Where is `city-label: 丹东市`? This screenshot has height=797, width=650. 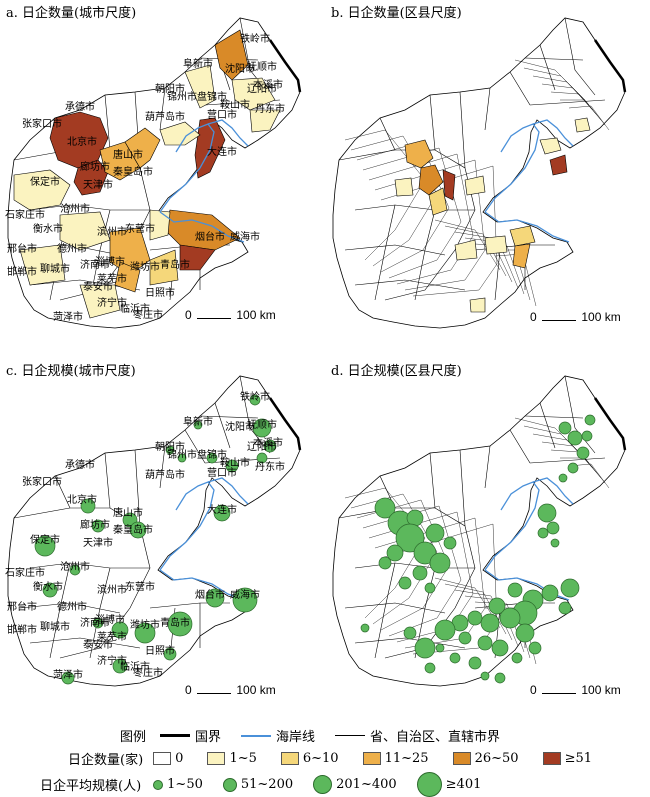 city-label: 丹东市 is located at coordinates (270, 466).